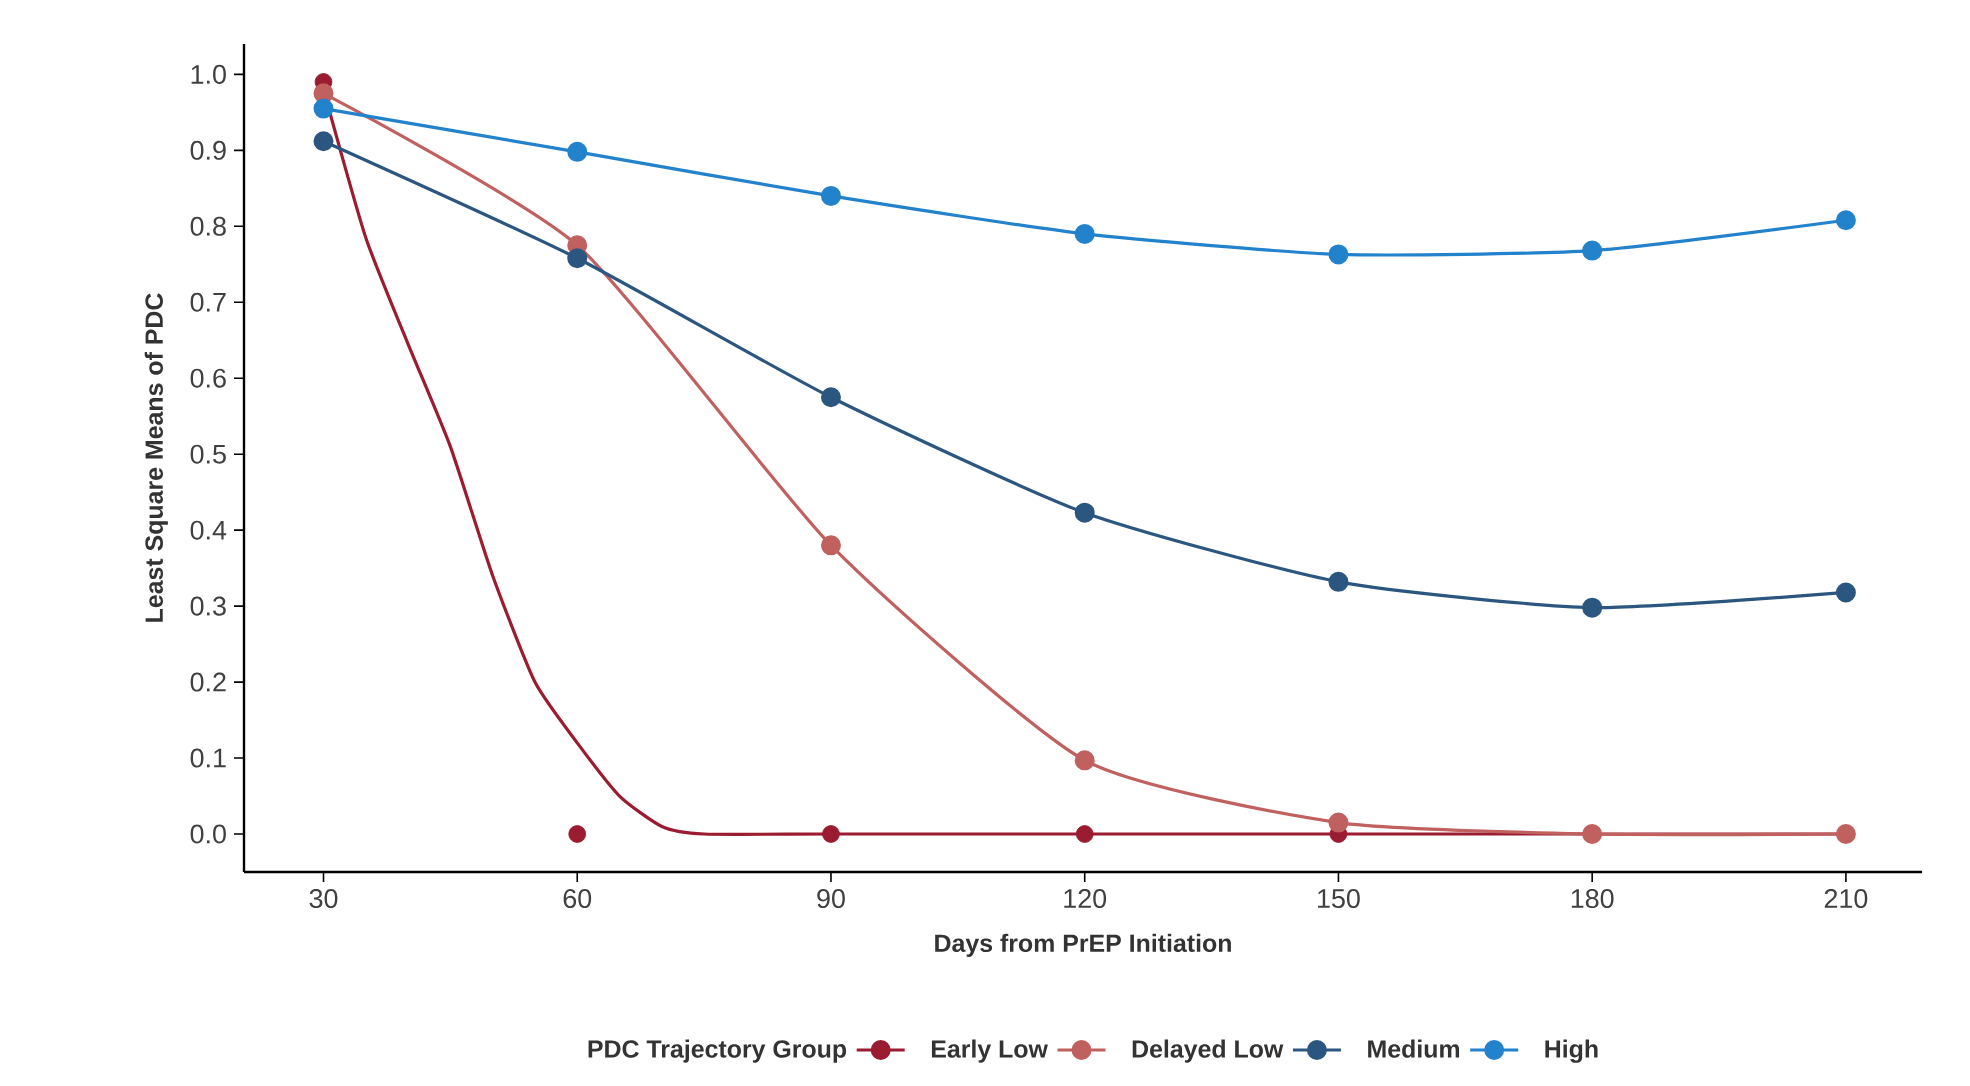 This screenshot has width=1970, height=1086. I want to click on x-tick-label: 30, so click(323, 899).